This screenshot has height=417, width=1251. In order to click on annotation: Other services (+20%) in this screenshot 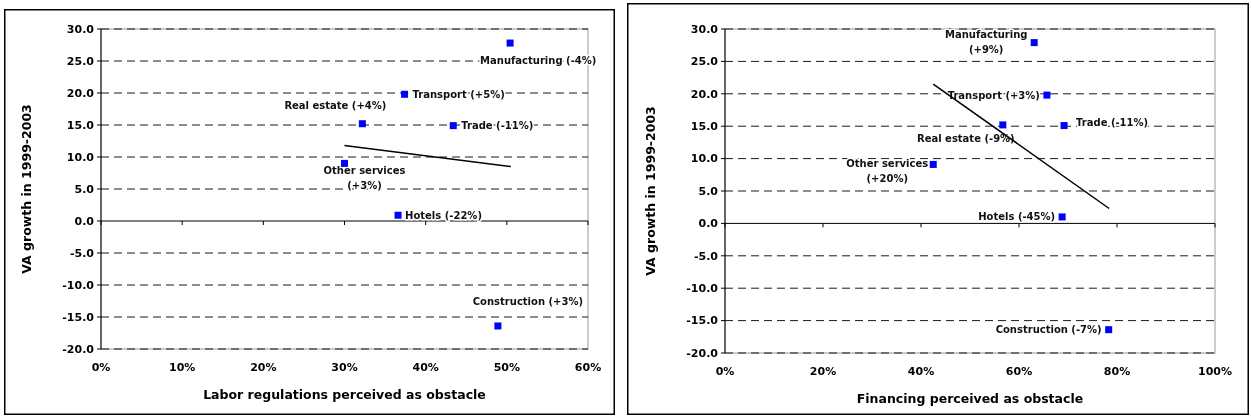, I will do `click(887, 170)`.